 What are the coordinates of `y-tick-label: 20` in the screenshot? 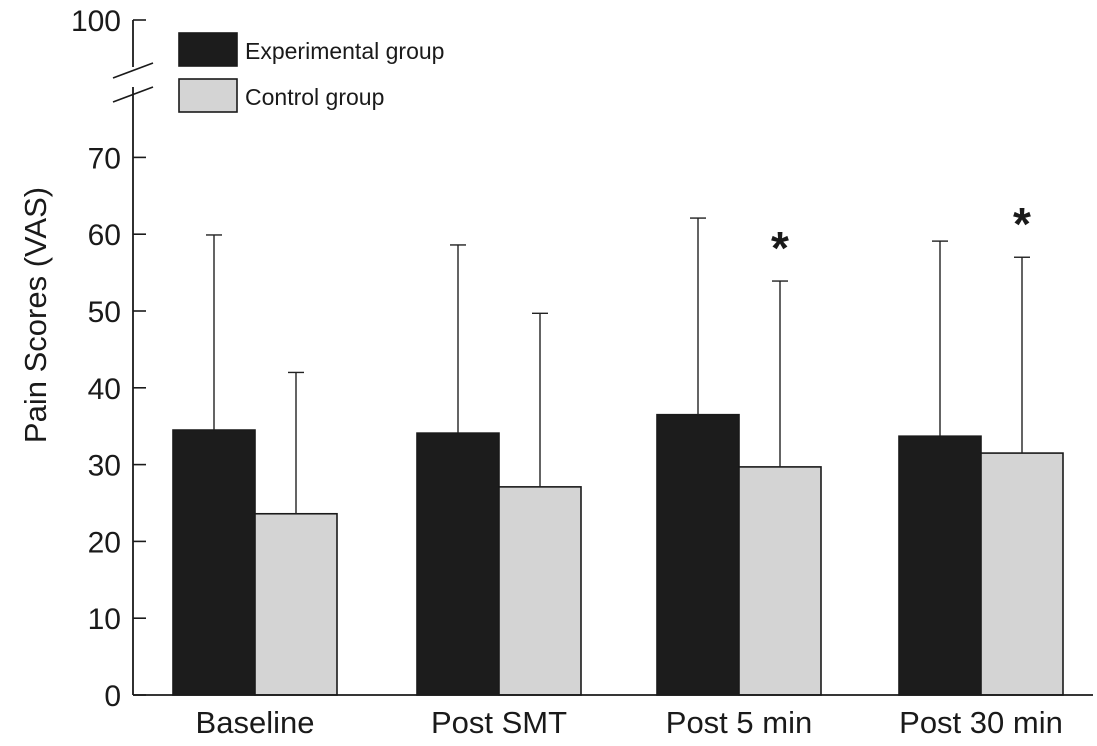 It's located at (104, 542).